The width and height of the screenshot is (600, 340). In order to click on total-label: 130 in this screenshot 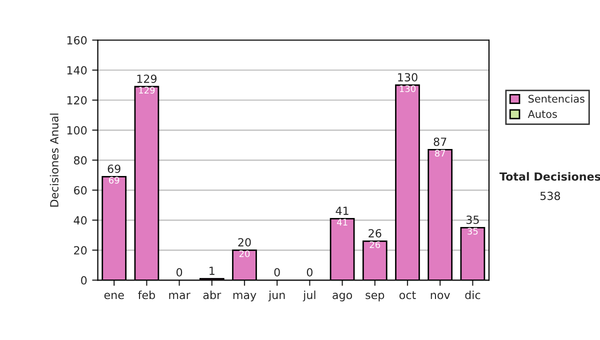, I will do `click(408, 77)`.